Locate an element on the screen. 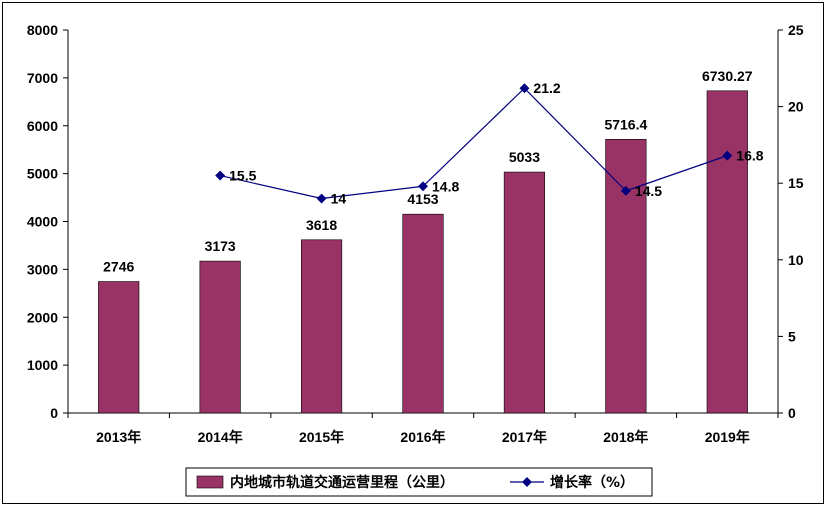  bar-value-label: 5033 is located at coordinates (524, 157).